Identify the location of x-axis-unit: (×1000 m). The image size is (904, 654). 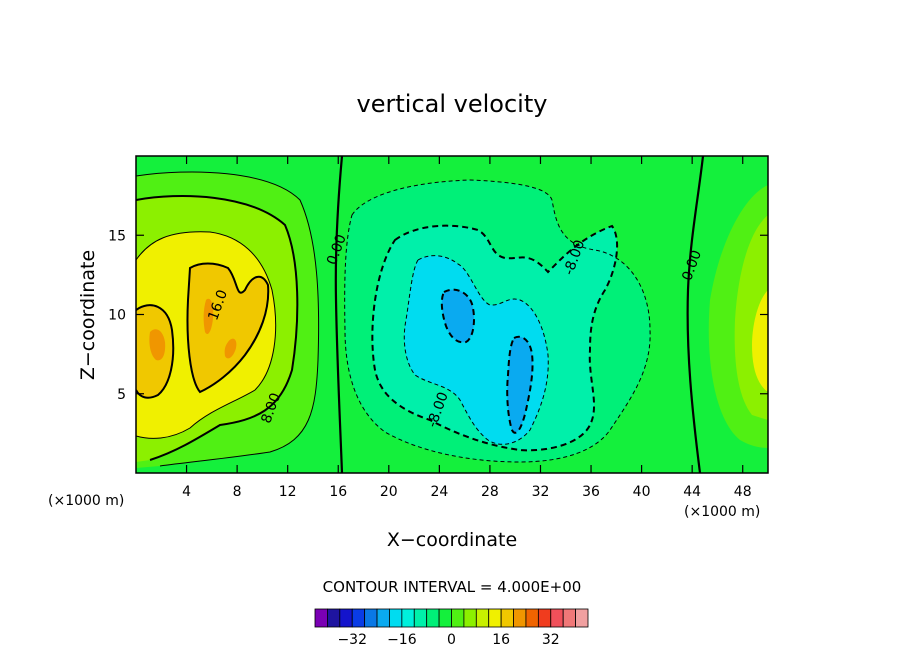
(722, 512).